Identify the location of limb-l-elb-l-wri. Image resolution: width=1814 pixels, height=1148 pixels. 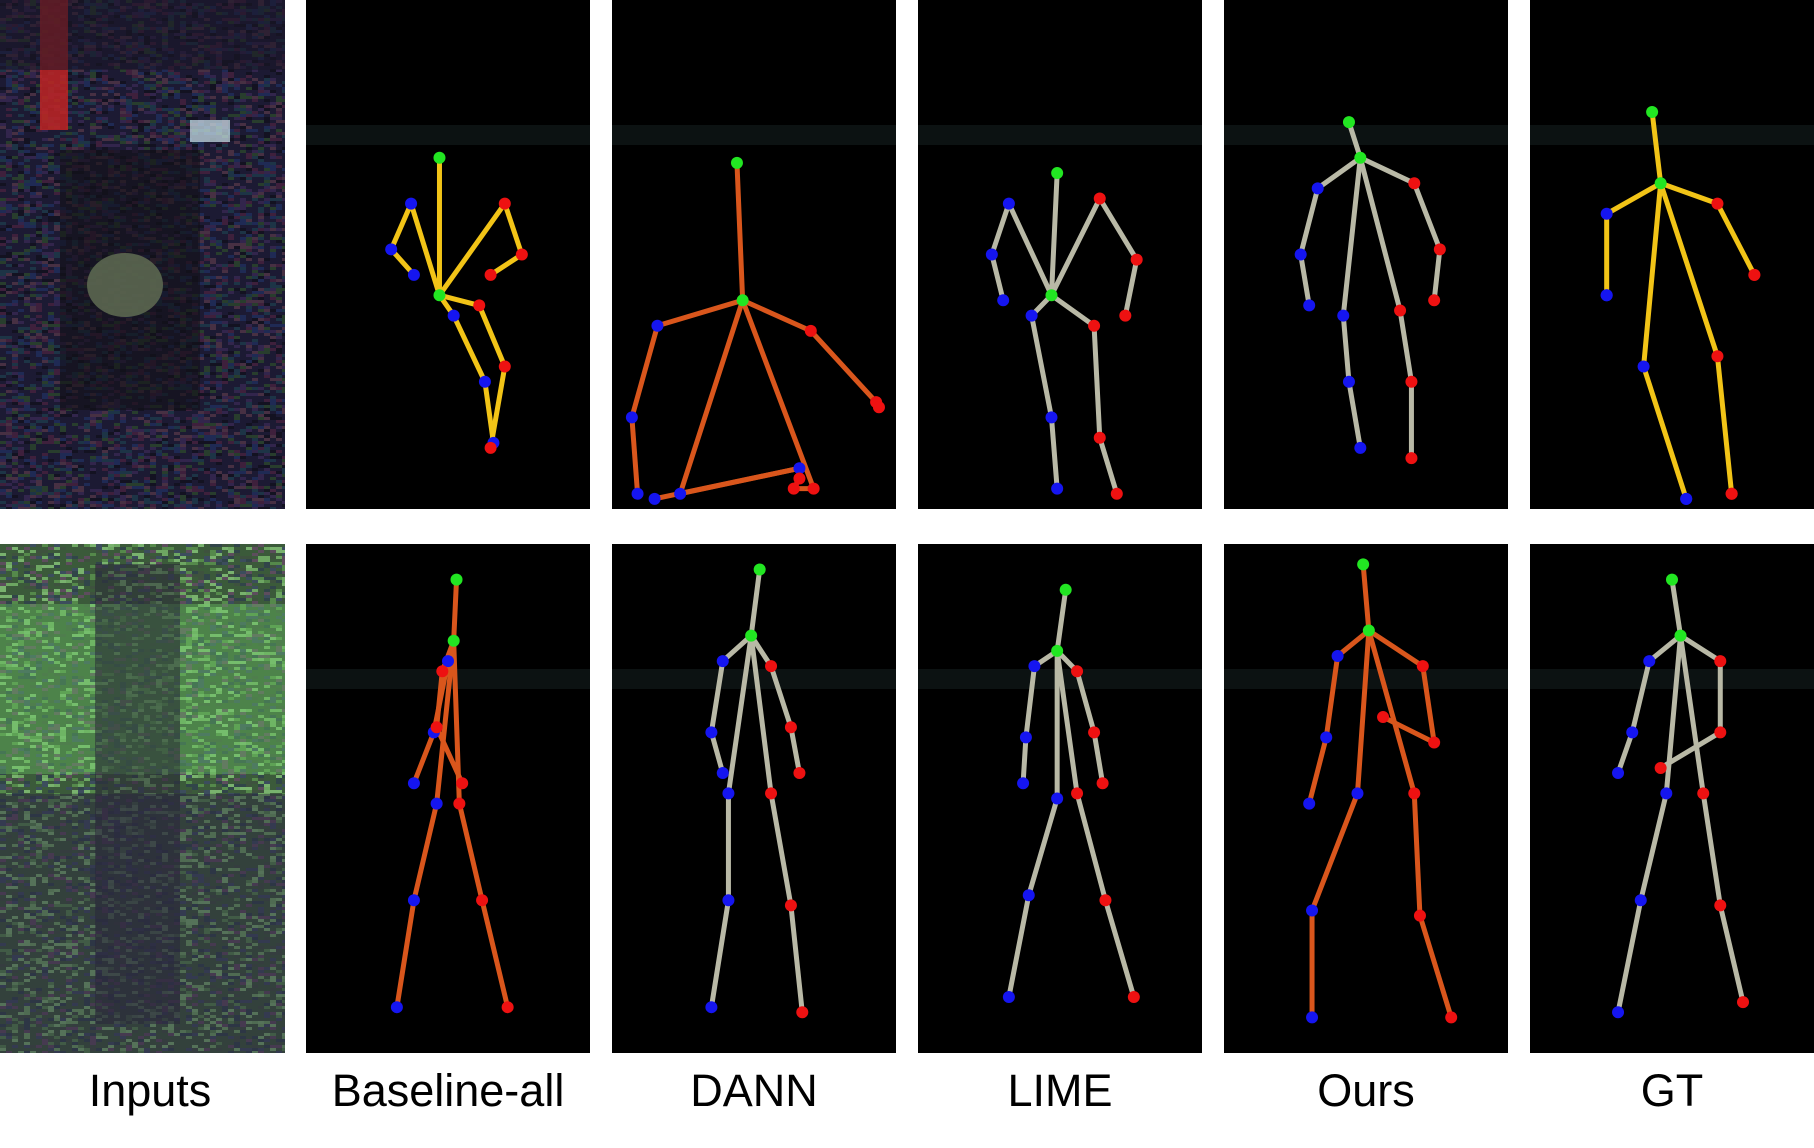
(1305, 280).